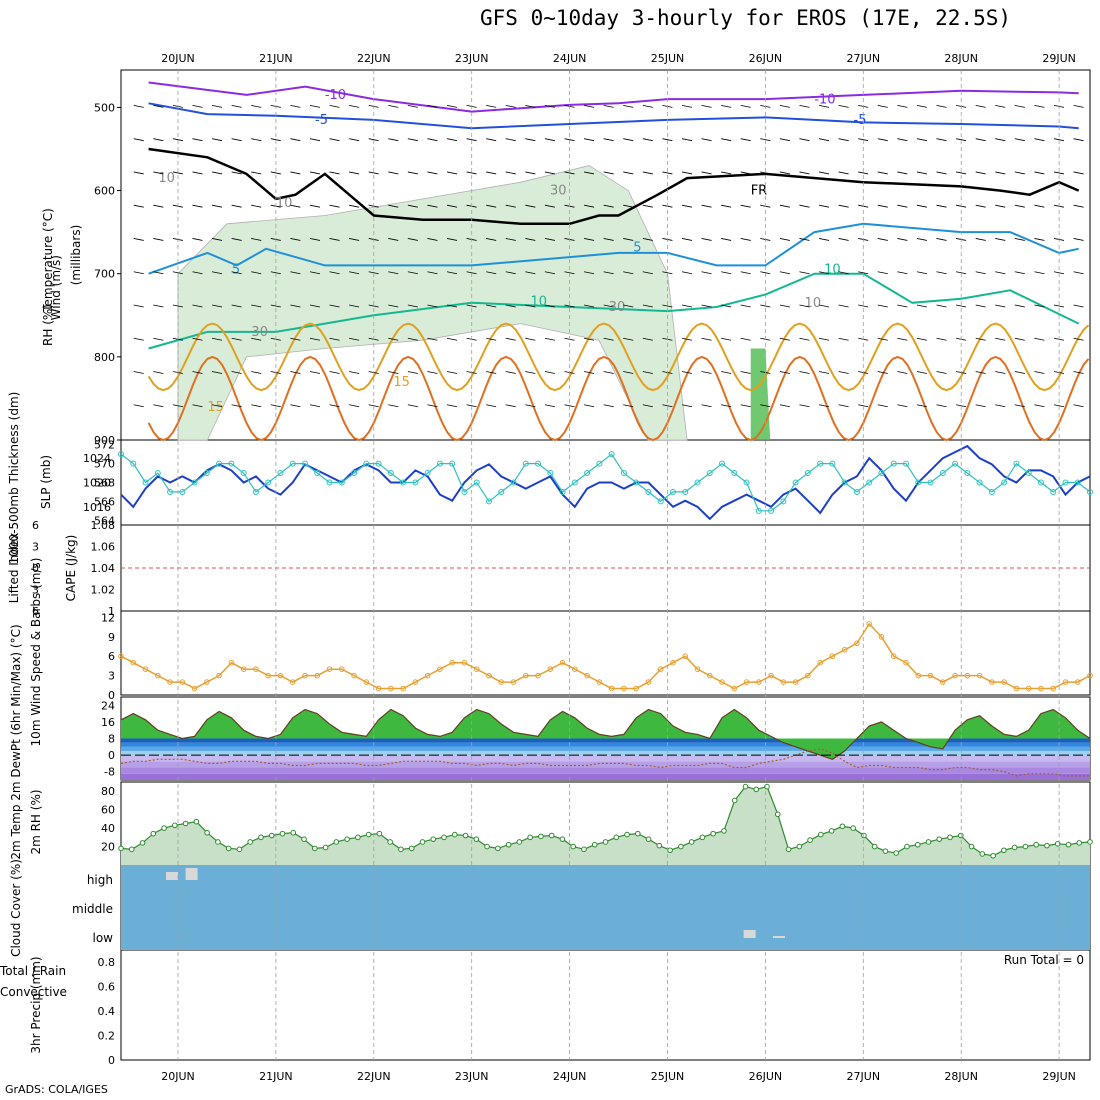 The height and width of the screenshot is (1100, 1100). I want to click on ylabel-temperature: Temperature (°C), so click(48, 260).